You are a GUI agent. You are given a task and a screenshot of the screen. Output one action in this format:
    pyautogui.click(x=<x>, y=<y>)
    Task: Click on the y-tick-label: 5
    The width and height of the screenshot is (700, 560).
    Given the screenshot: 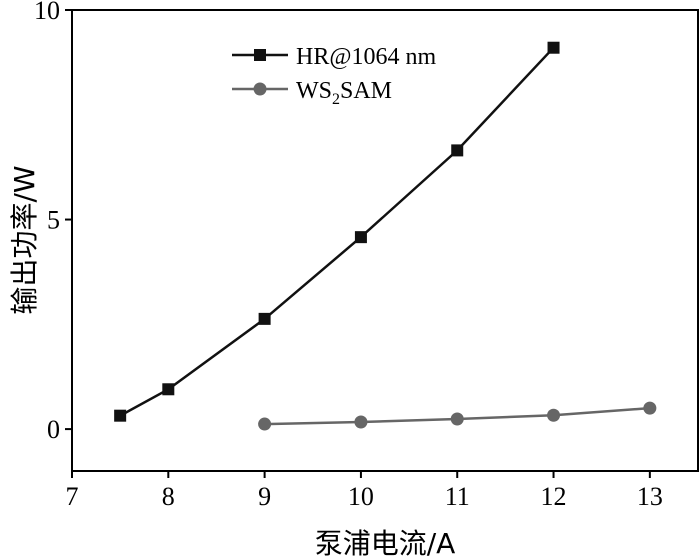 What is the action you would take?
    pyautogui.click(x=53, y=220)
    